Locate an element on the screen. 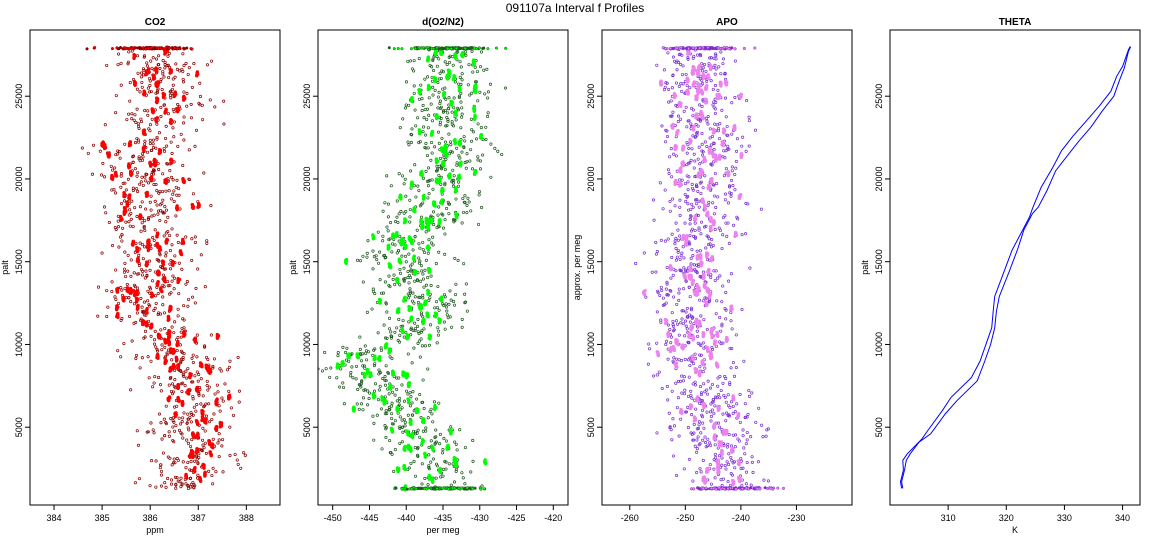  x-axis-label: per meg is located at coordinates (442, 530).